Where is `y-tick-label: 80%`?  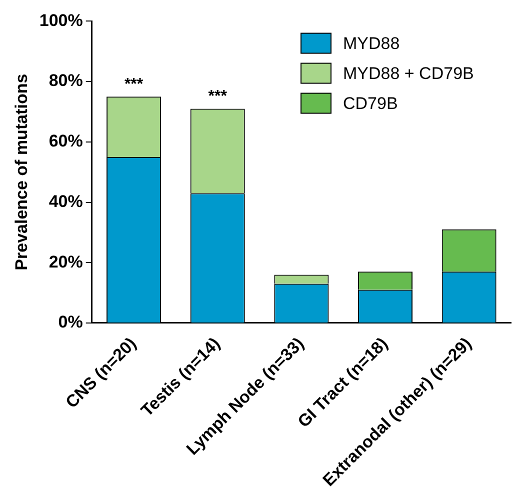
y-tick-label: 80% is located at coordinates (65, 80).